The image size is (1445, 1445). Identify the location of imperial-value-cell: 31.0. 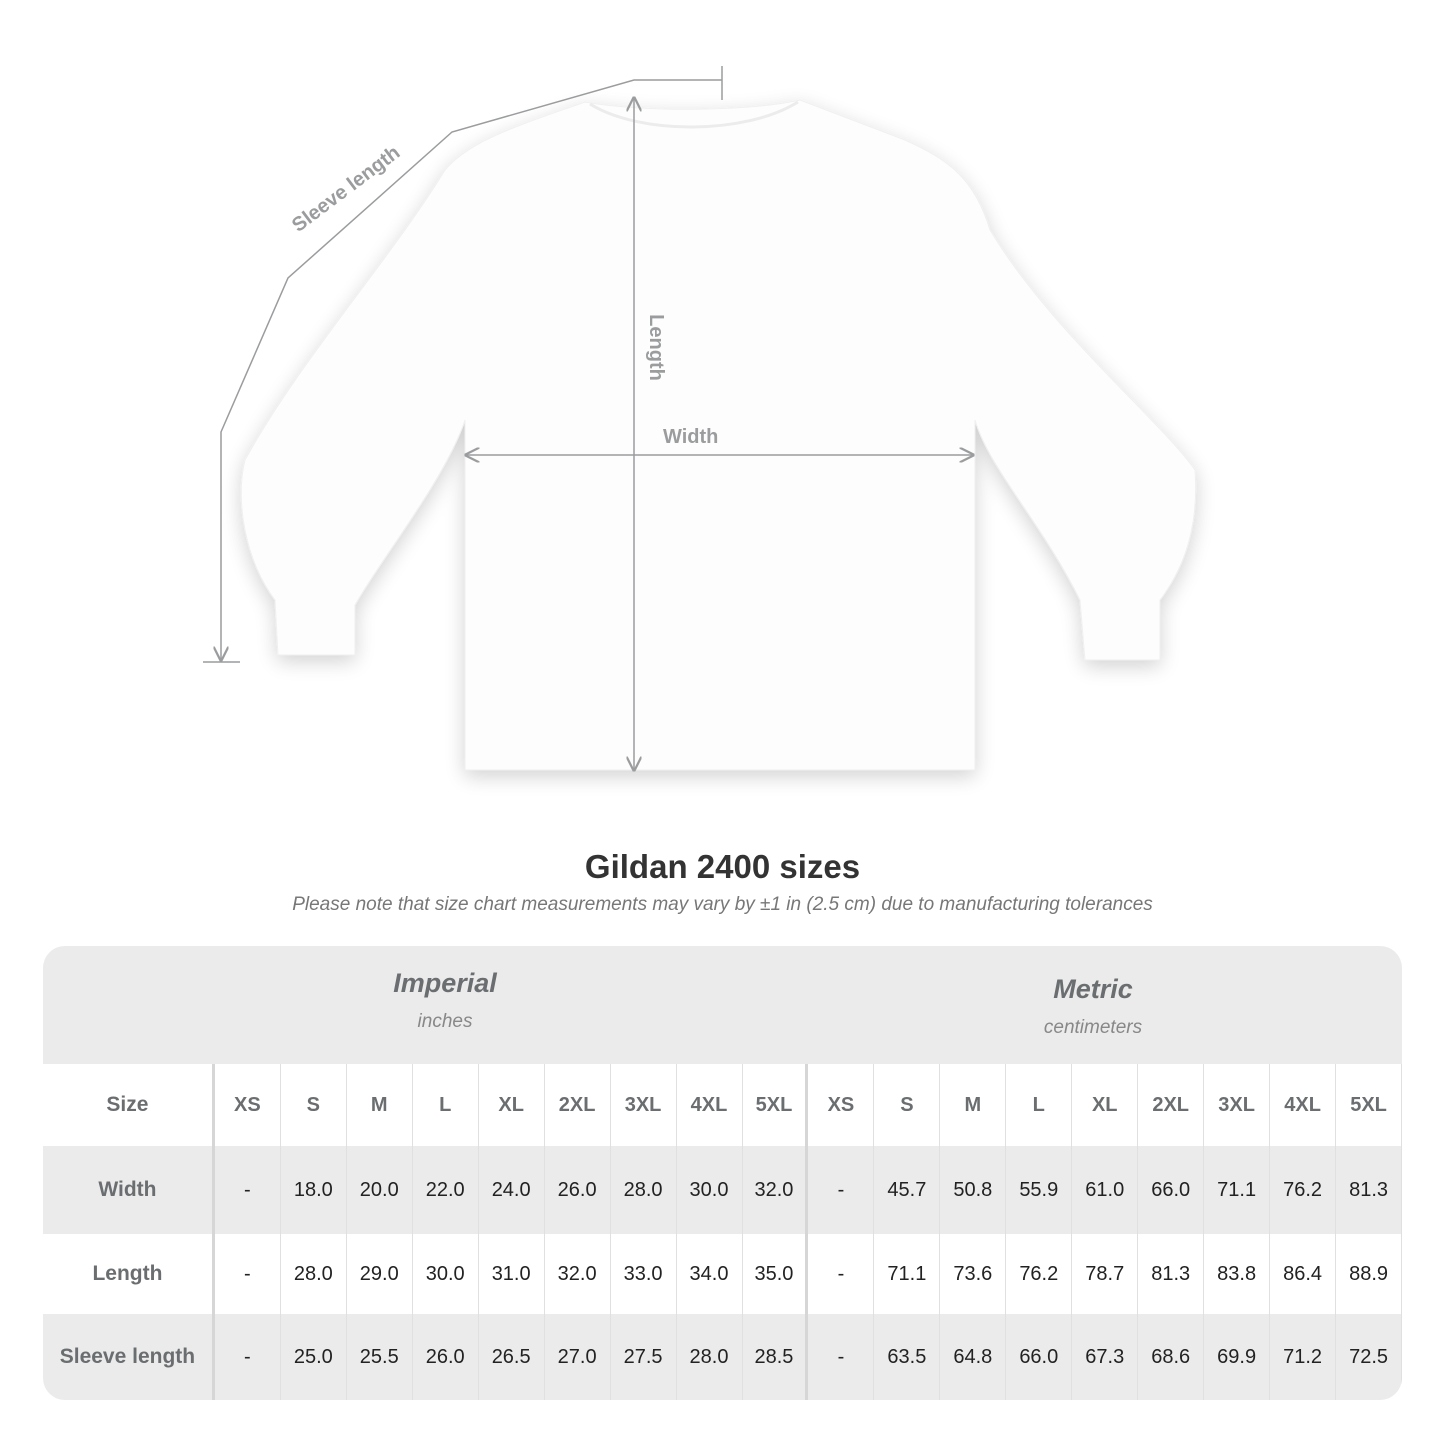
(512, 1274).